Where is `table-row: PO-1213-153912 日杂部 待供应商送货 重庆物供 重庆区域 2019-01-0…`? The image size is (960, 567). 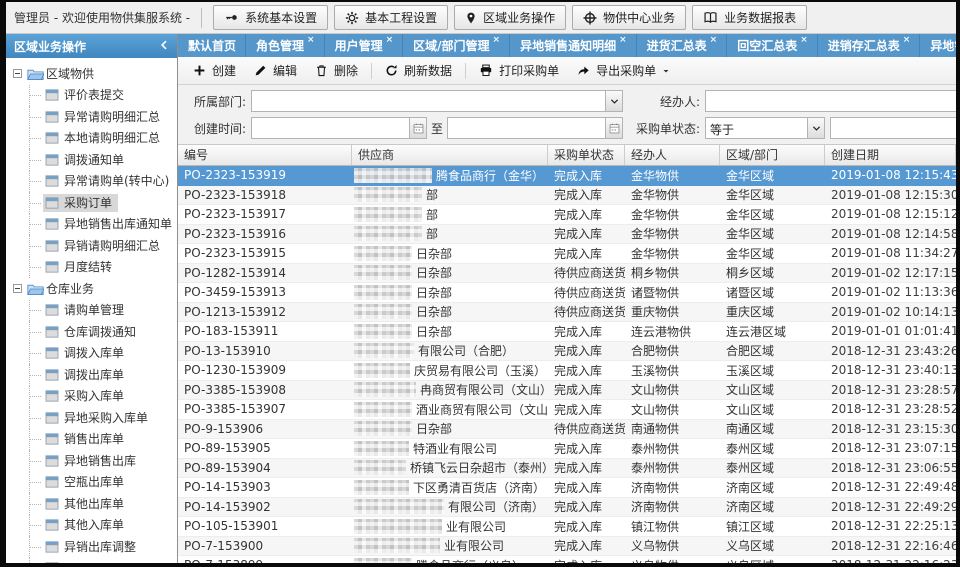 table-row: PO-1213-153912 日杂部 待供应商送货 重庆物供 重庆区域 2019-01-0… is located at coordinates (567, 312).